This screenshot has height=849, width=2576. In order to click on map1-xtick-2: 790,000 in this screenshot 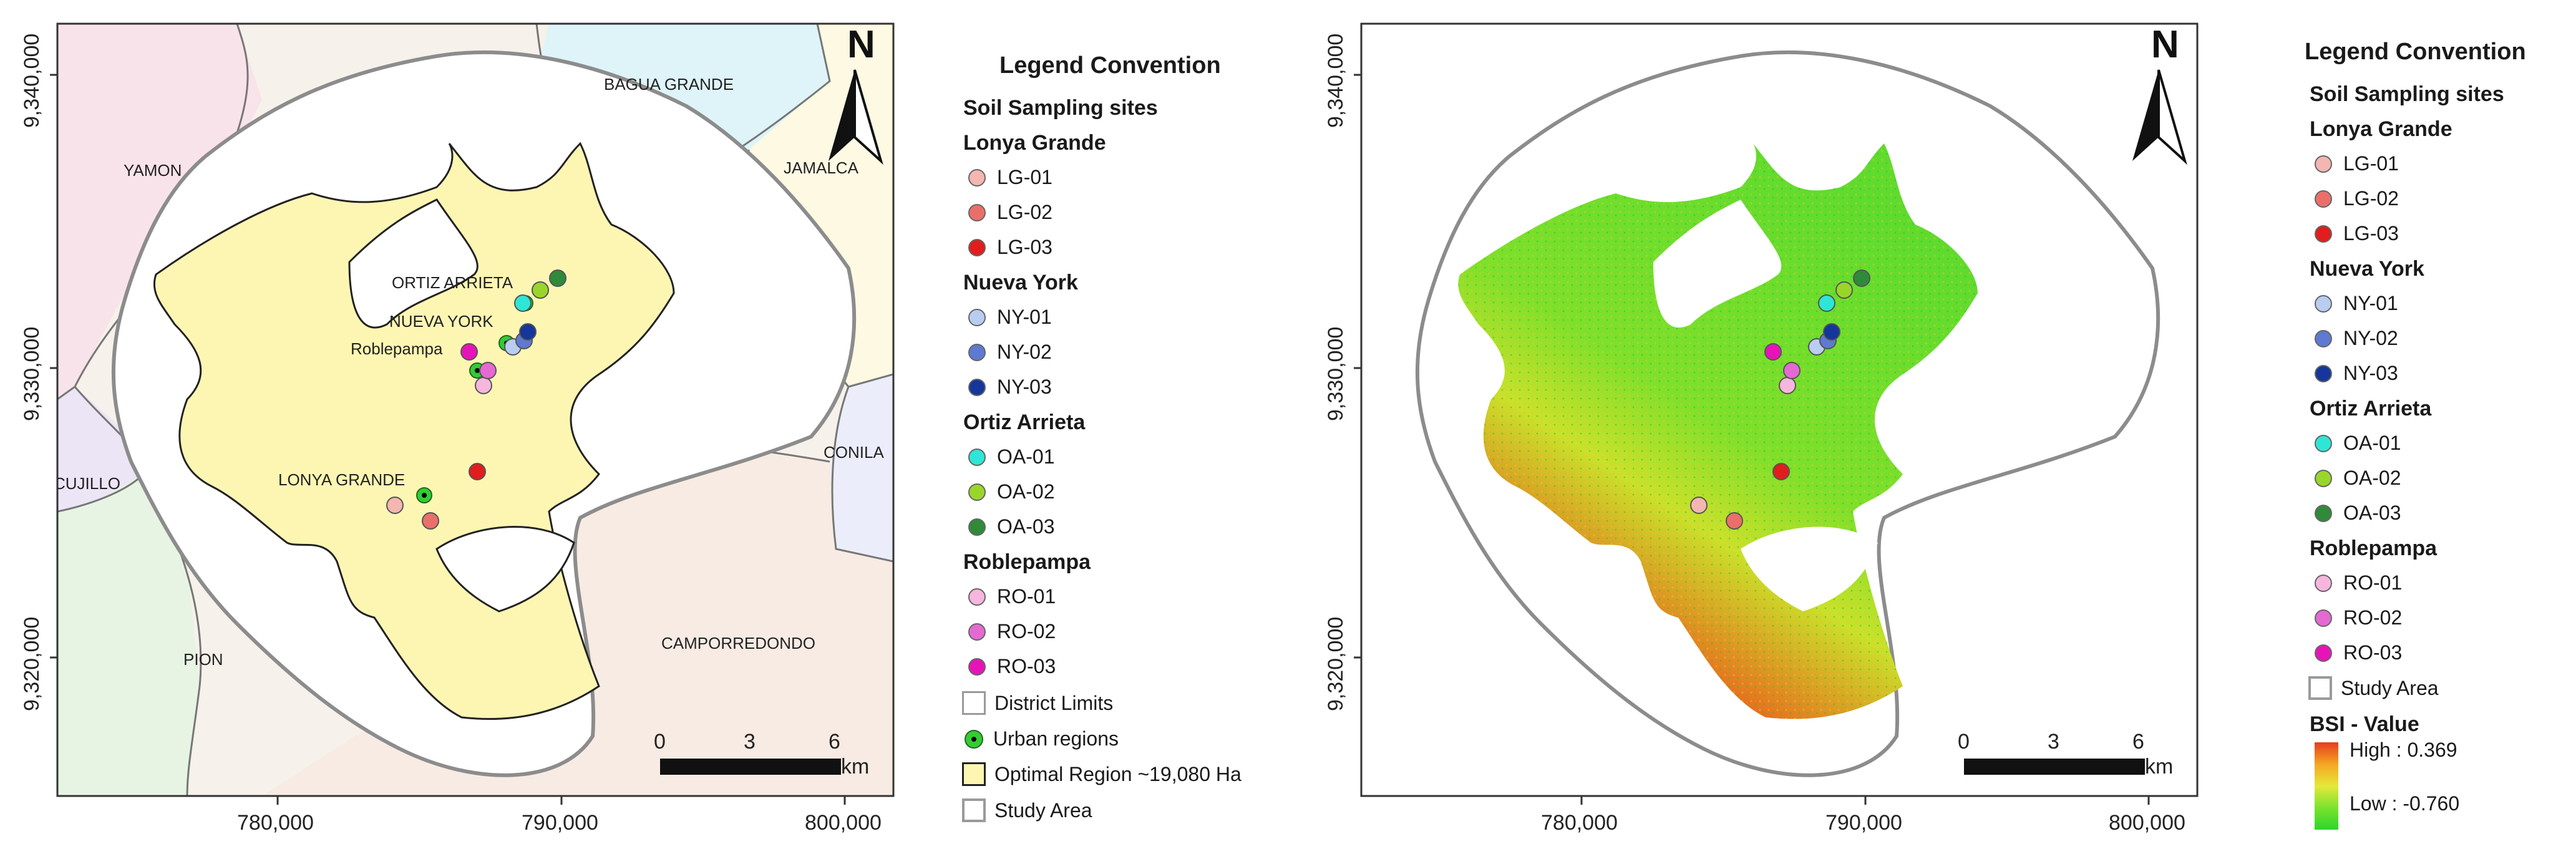, I will do `click(560, 823)`.